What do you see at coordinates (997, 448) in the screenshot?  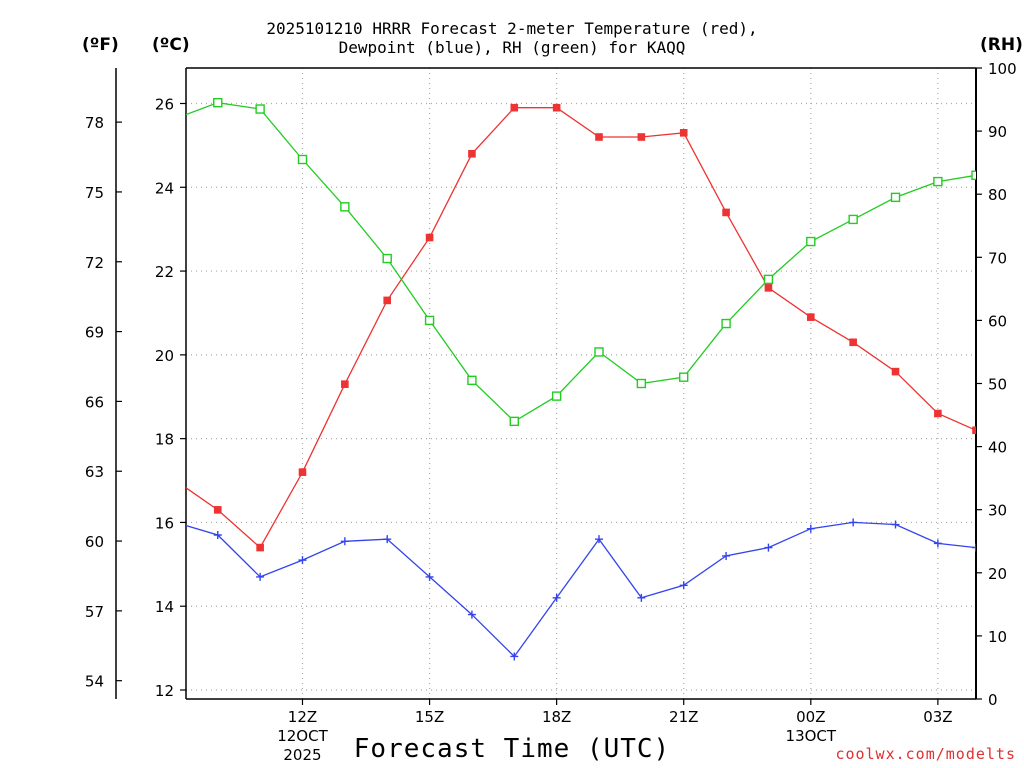 I see `rh-tick-label: 40` at bounding box center [997, 448].